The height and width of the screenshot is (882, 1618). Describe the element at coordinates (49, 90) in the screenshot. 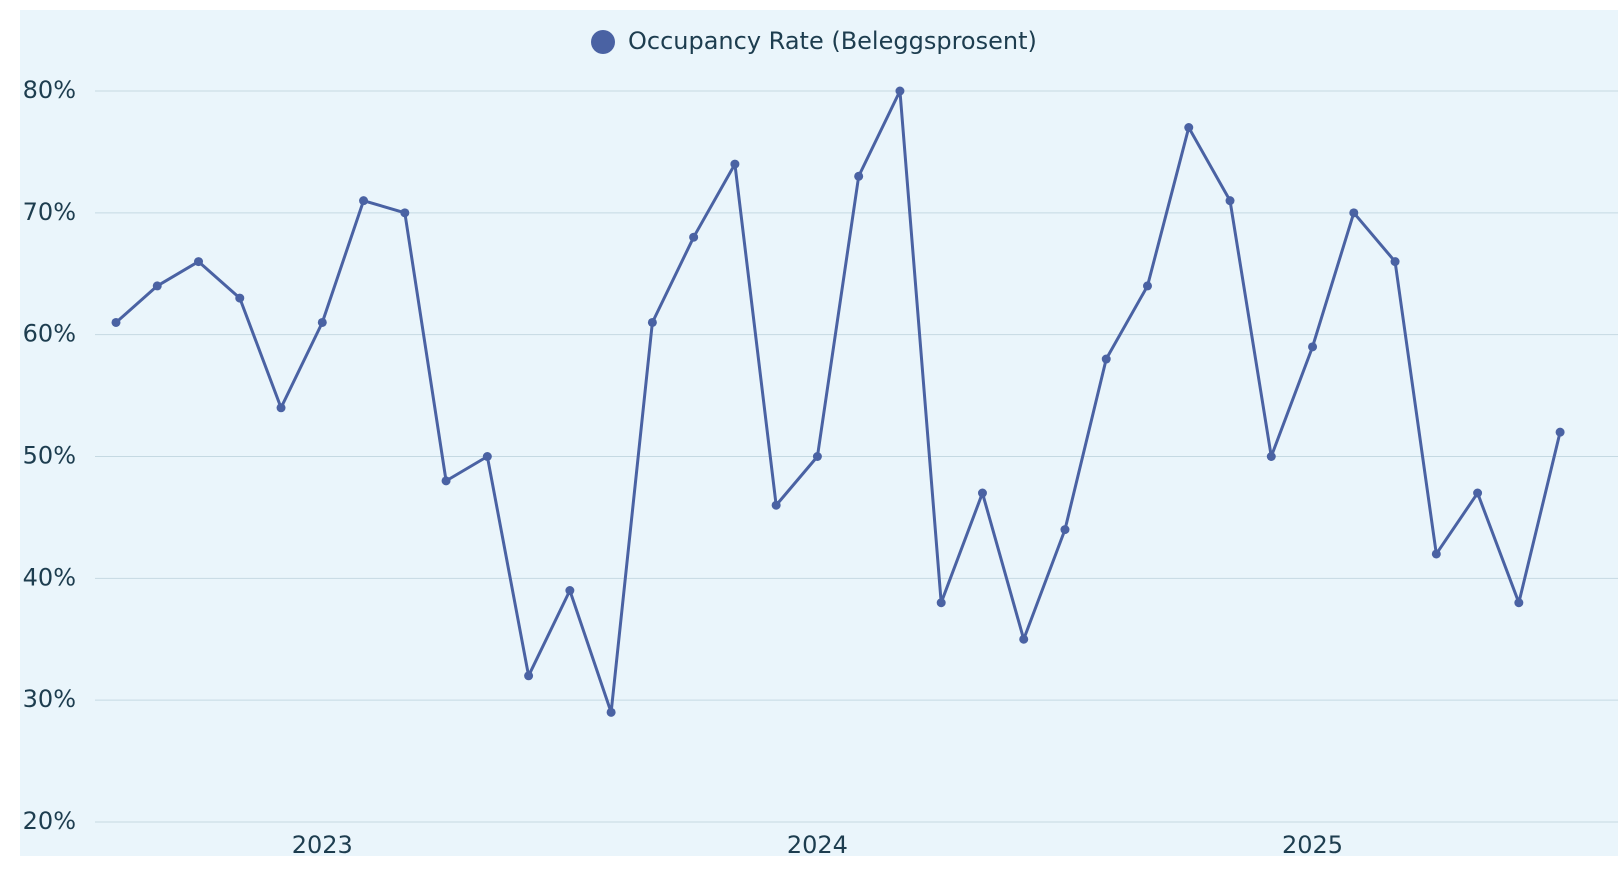

I see `y-tick-label: 80%` at that location.